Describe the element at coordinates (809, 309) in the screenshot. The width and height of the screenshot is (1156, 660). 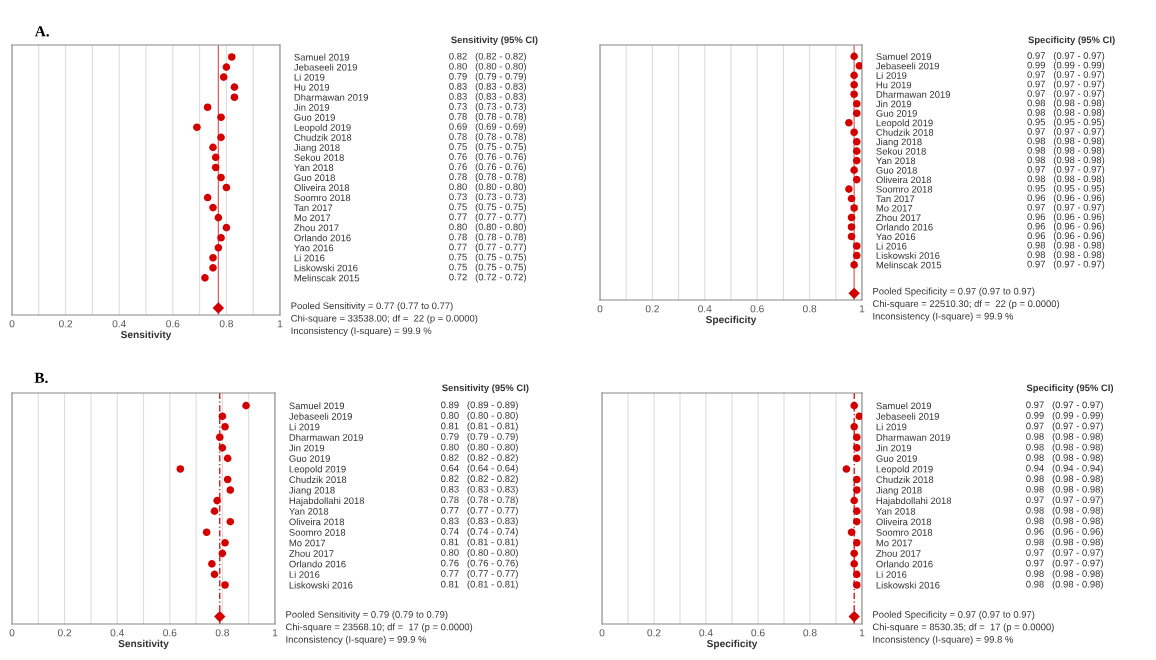
I see `x-tick-label: 0.8` at that location.